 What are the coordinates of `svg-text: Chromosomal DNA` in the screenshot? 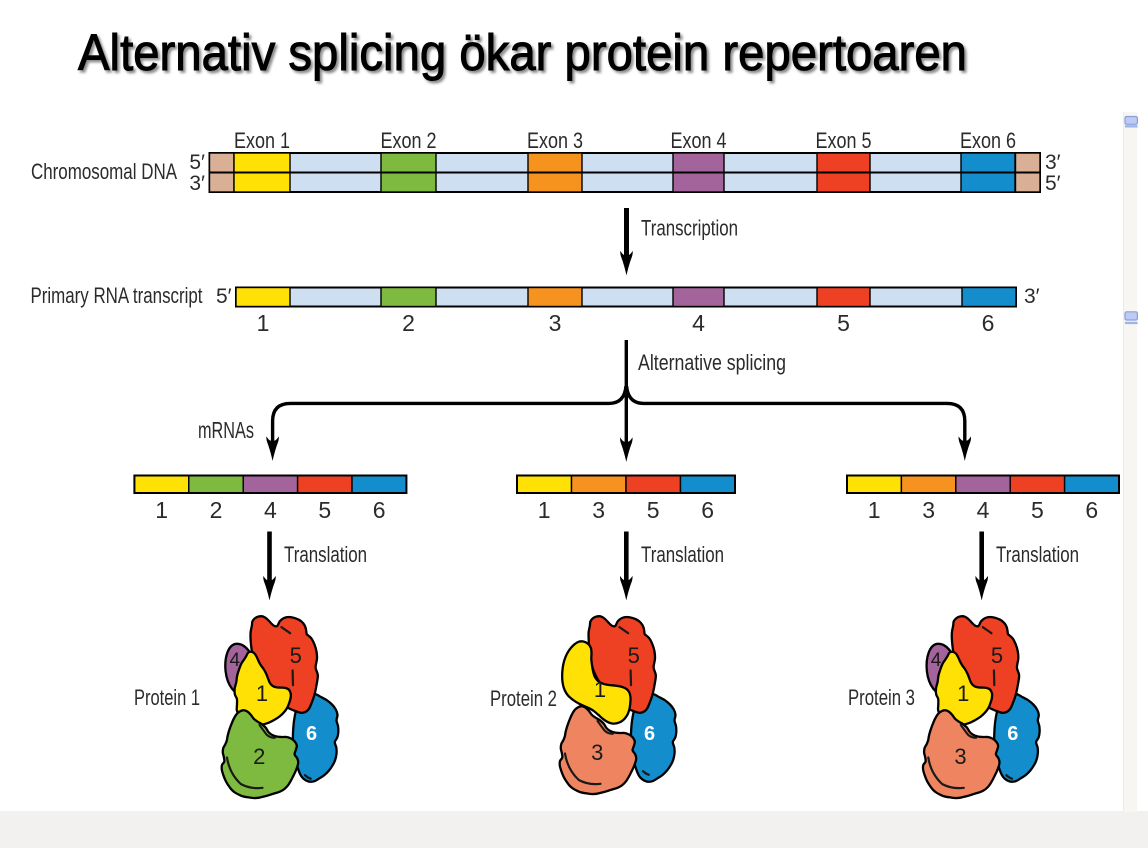 It's located at (104, 171).